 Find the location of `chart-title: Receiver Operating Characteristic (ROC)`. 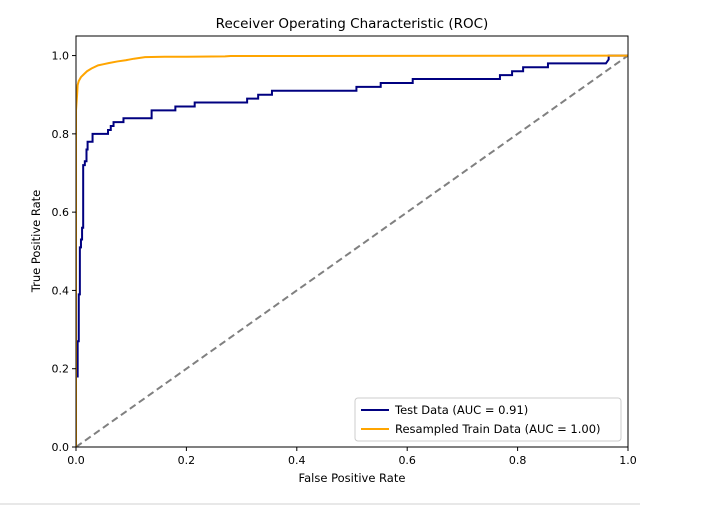

chart-title: Receiver Operating Characteristic (ROC) is located at coordinates (352, 24).